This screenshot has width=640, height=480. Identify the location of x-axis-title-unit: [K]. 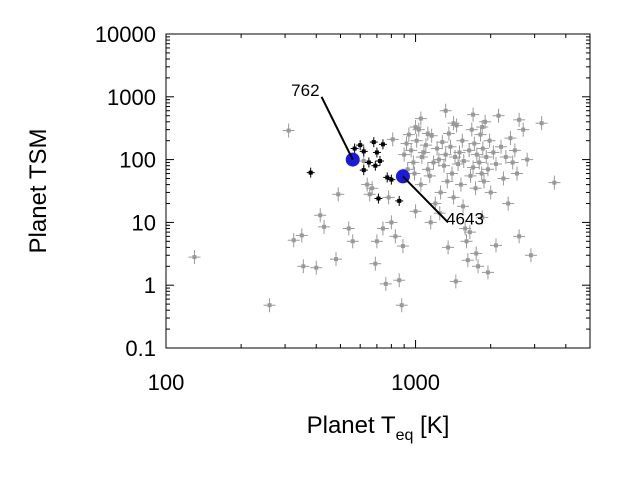
(431, 425).